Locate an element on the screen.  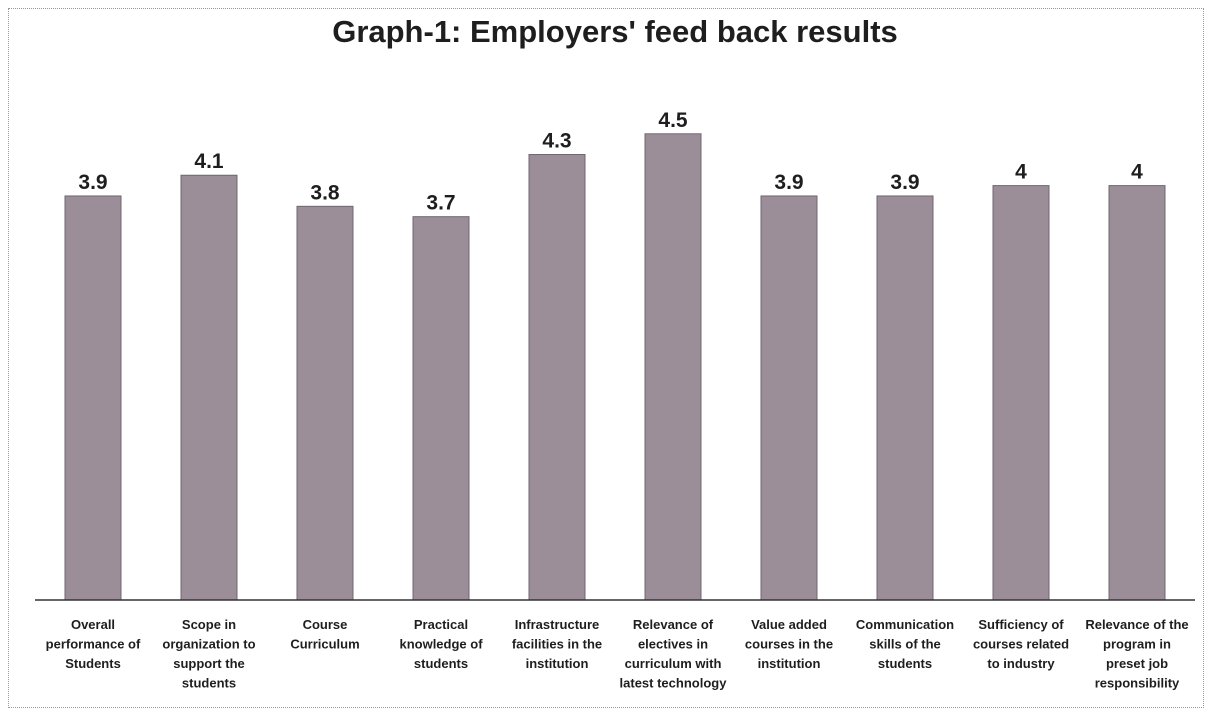
value-label-5: 4.3 is located at coordinates (556, 141).